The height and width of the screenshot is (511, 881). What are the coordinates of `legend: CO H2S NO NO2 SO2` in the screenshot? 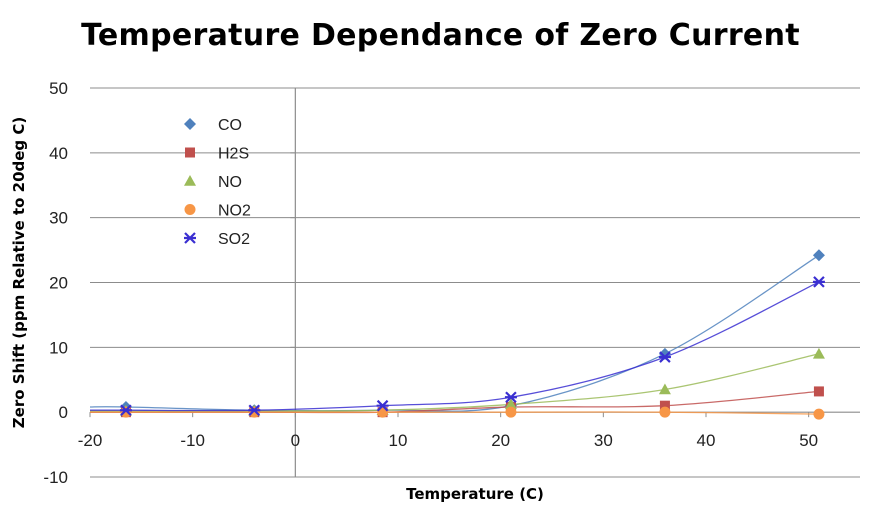 It's located at (217, 182).